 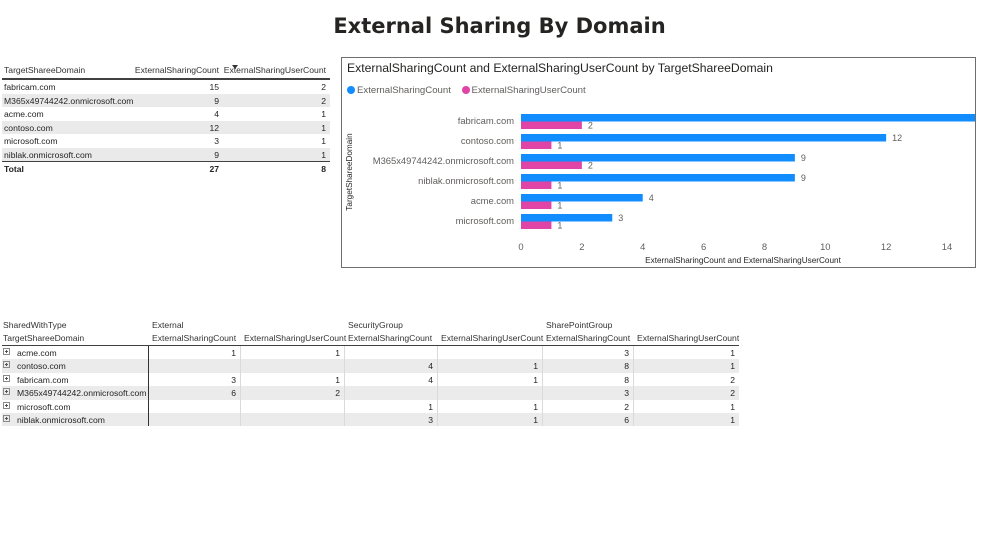 I want to click on x-tick-label: 8, so click(x=764, y=246).